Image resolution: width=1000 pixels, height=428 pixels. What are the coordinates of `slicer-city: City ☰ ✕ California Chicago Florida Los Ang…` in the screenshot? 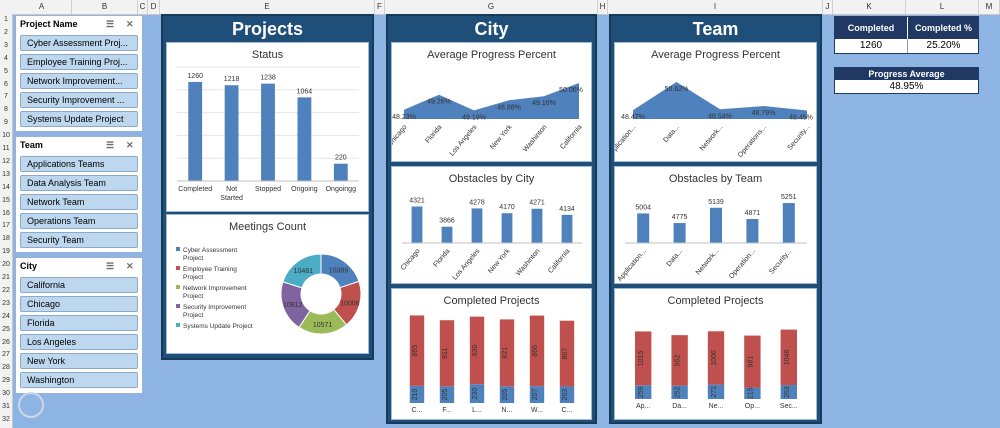 It's located at (79, 325).